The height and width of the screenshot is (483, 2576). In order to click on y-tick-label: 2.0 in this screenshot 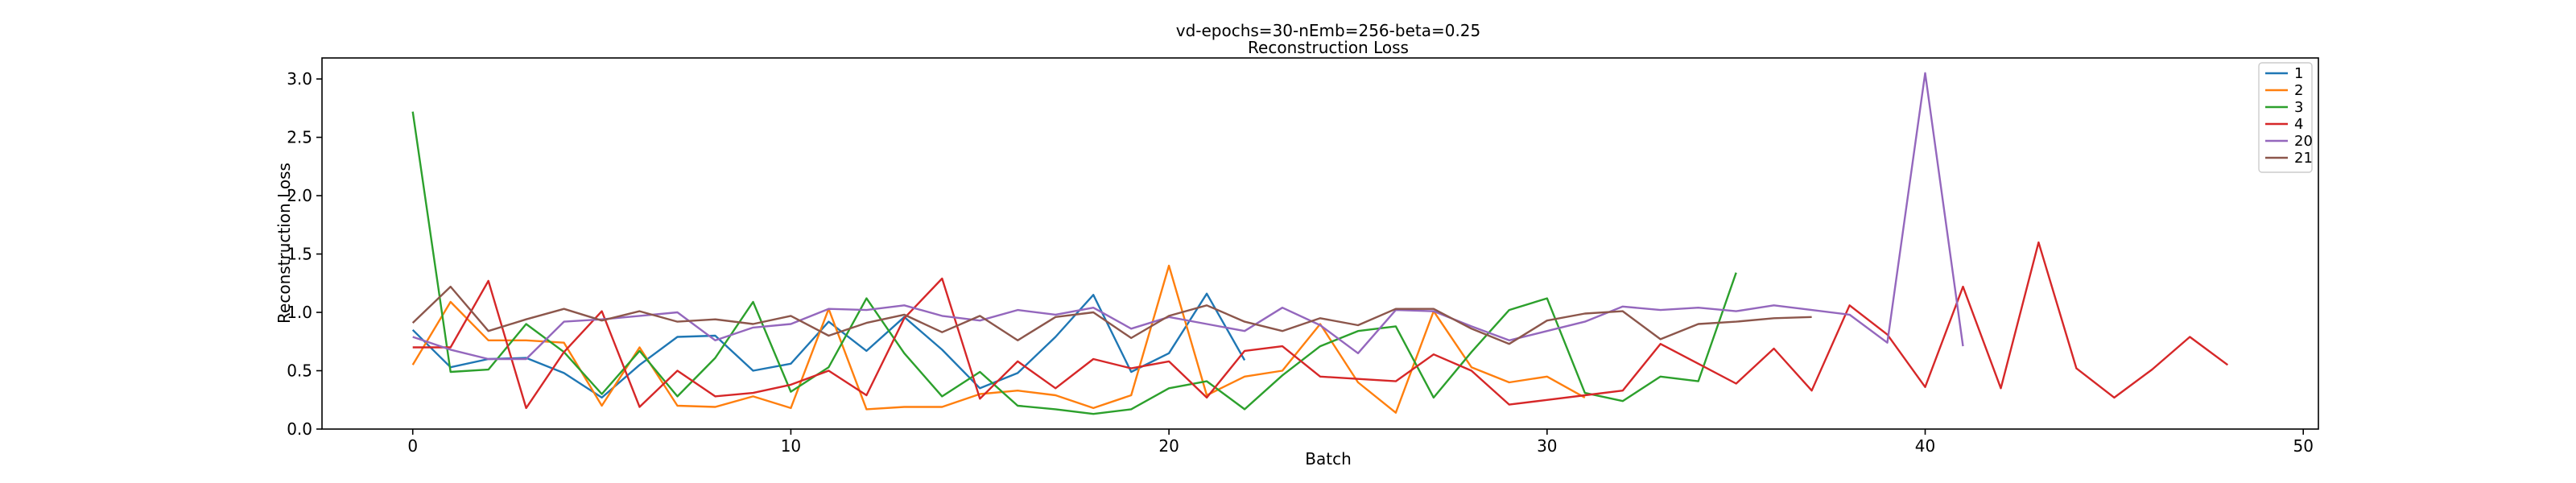, I will do `click(299, 195)`.